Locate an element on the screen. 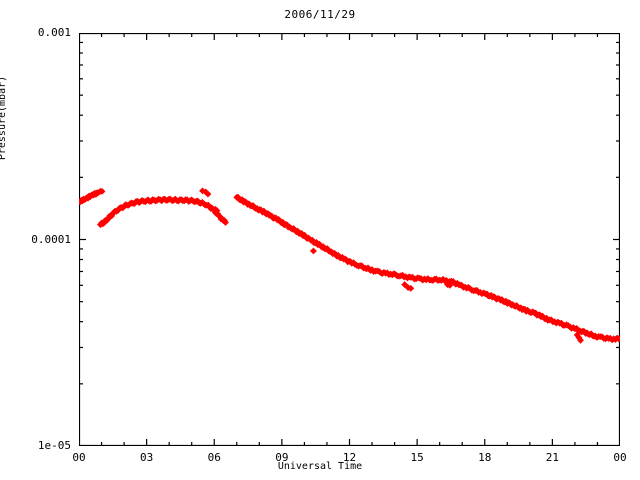  x-axis-title: Universal Time is located at coordinates (320, 466).